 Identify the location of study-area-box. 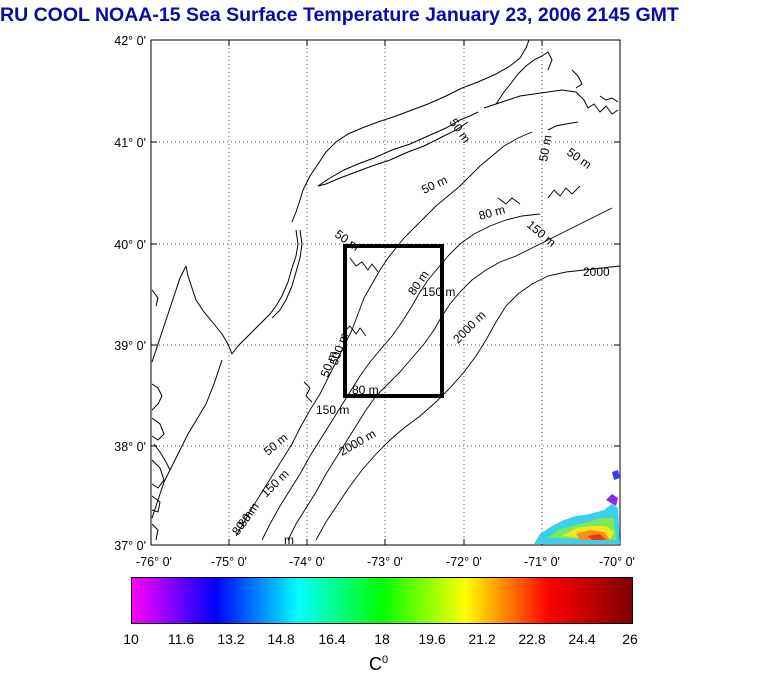
(393, 321).